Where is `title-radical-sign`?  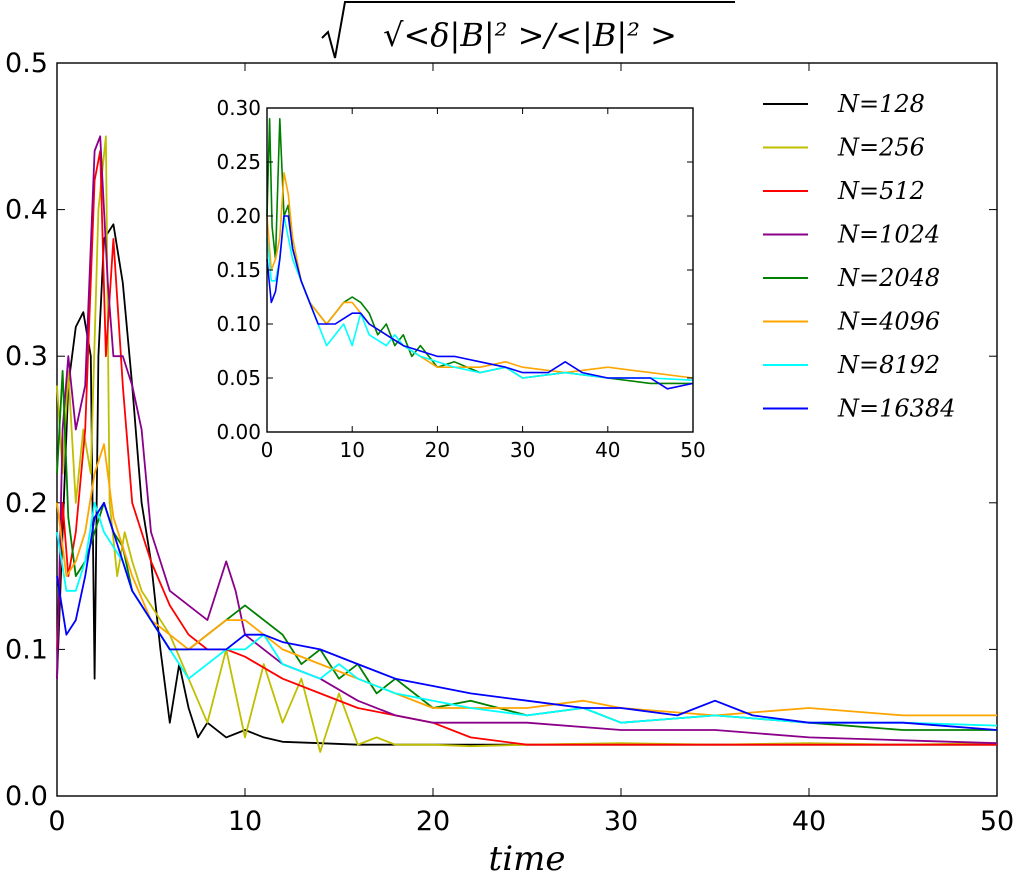 title-radical-sign is located at coordinates (528, 30).